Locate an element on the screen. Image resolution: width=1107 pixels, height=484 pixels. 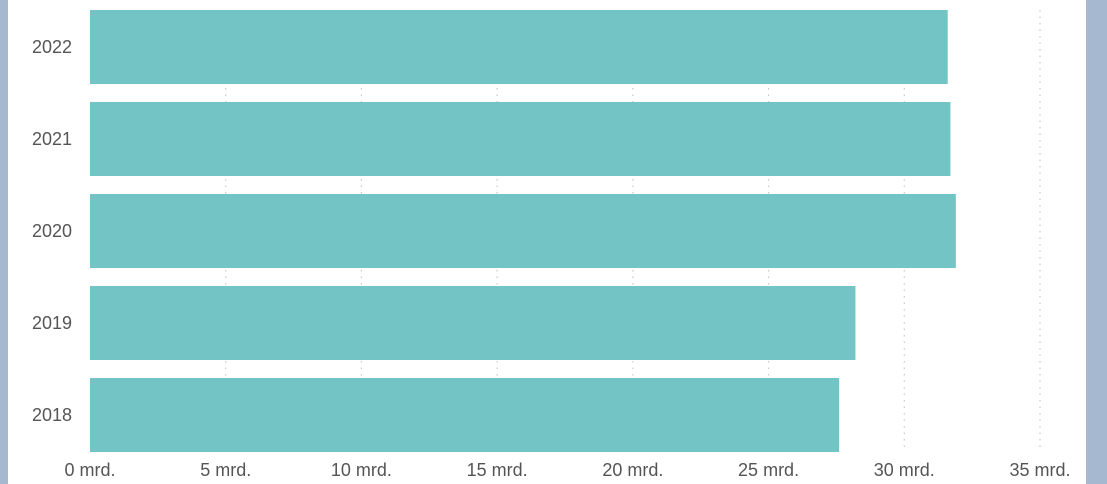
x-tick-label: 10 mrd. is located at coordinates (361, 470).